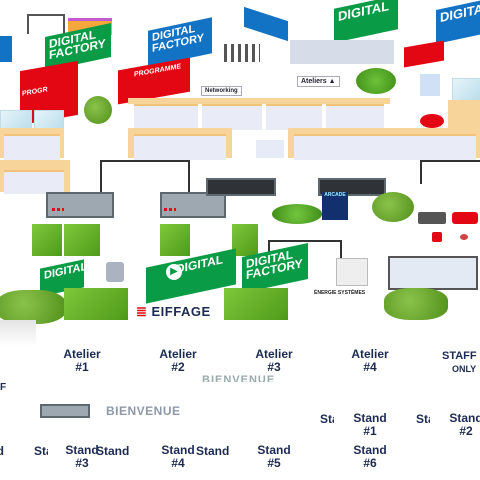  I want to click on stand-4-line2: #4, so click(178, 463).